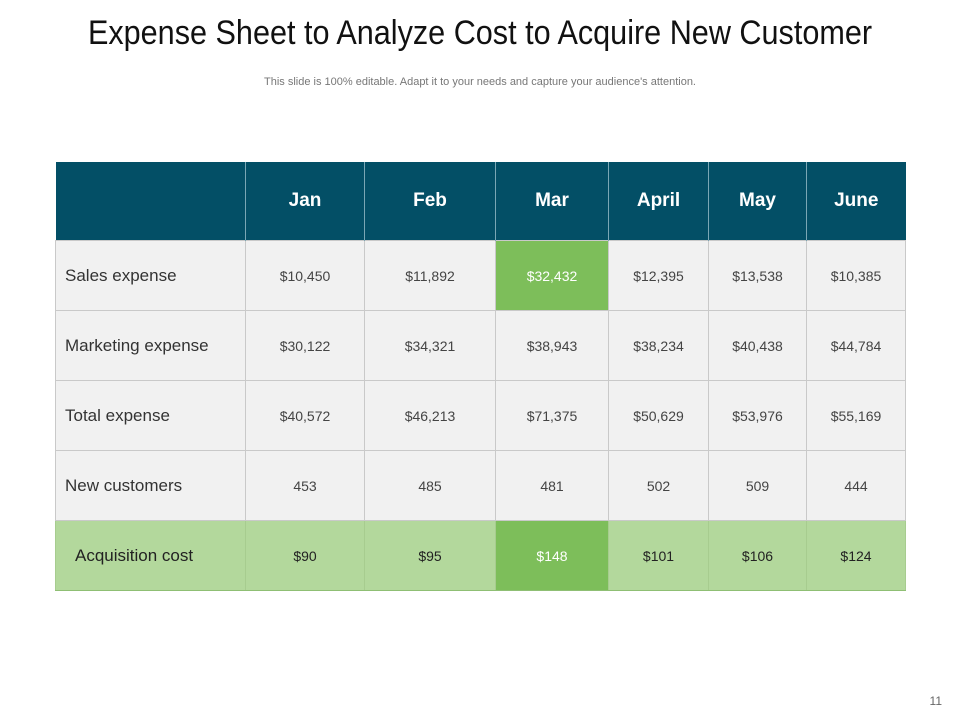  Describe the element at coordinates (757, 275) in the screenshot. I see `table-cell: $13,538` at that location.